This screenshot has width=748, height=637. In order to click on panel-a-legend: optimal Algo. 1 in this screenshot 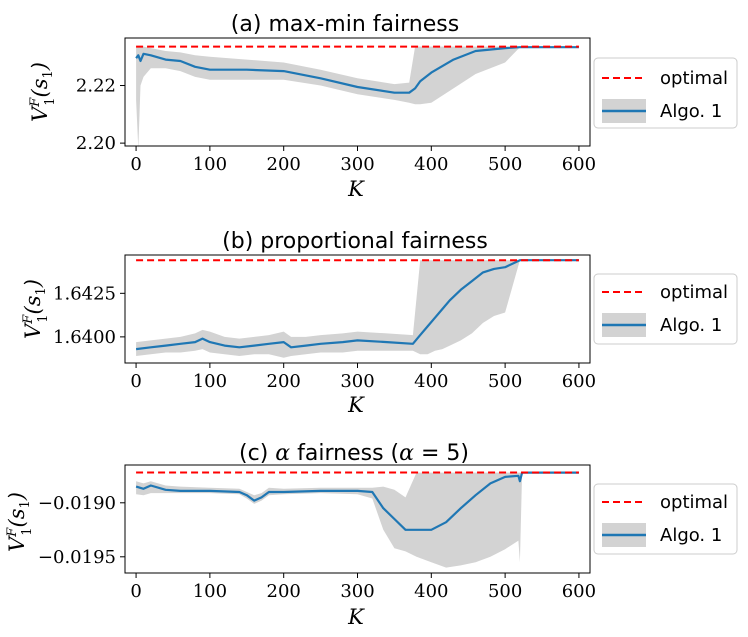, I will do `click(665, 93)`.